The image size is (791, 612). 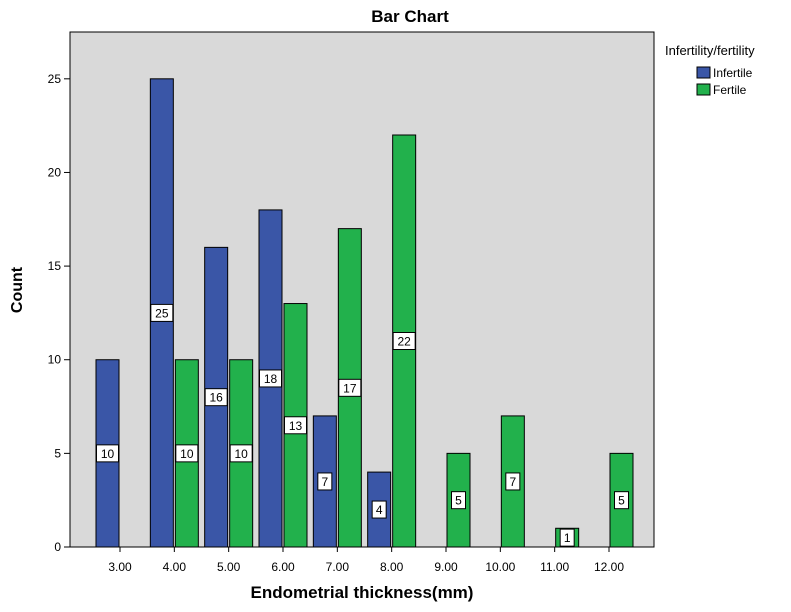 I want to click on data-label: 22, so click(x=404, y=342).